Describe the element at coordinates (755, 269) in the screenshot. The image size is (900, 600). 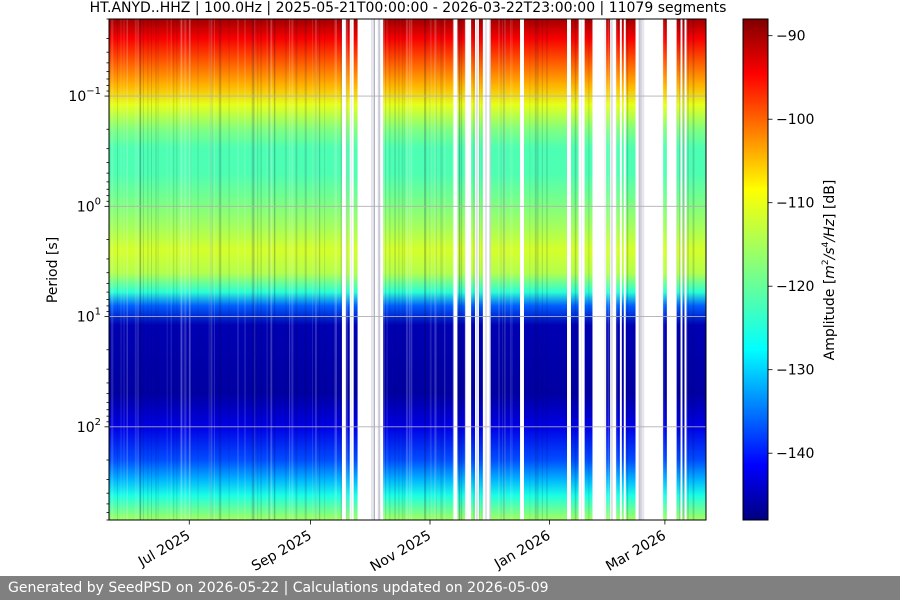
I see `colorbar` at that location.